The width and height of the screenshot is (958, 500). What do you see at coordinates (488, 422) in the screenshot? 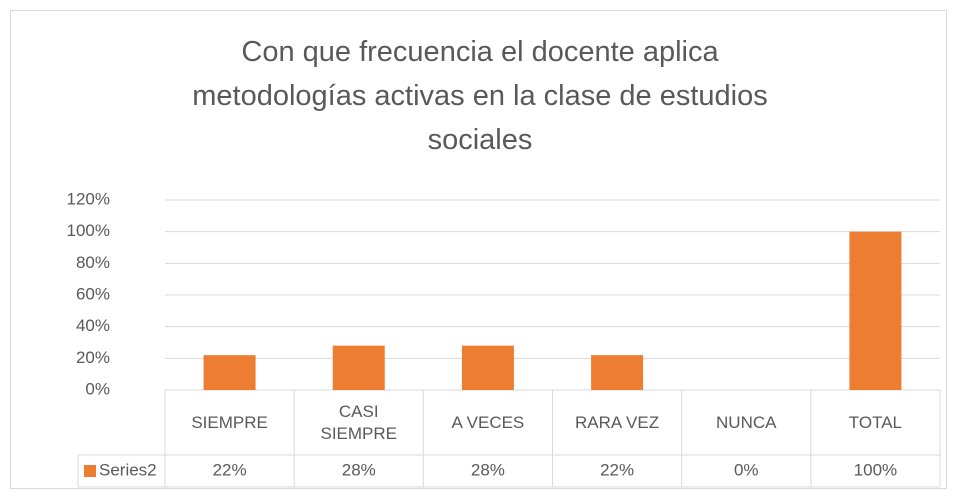
I see `x-tick-label: A VECES` at bounding box center [488, 422].